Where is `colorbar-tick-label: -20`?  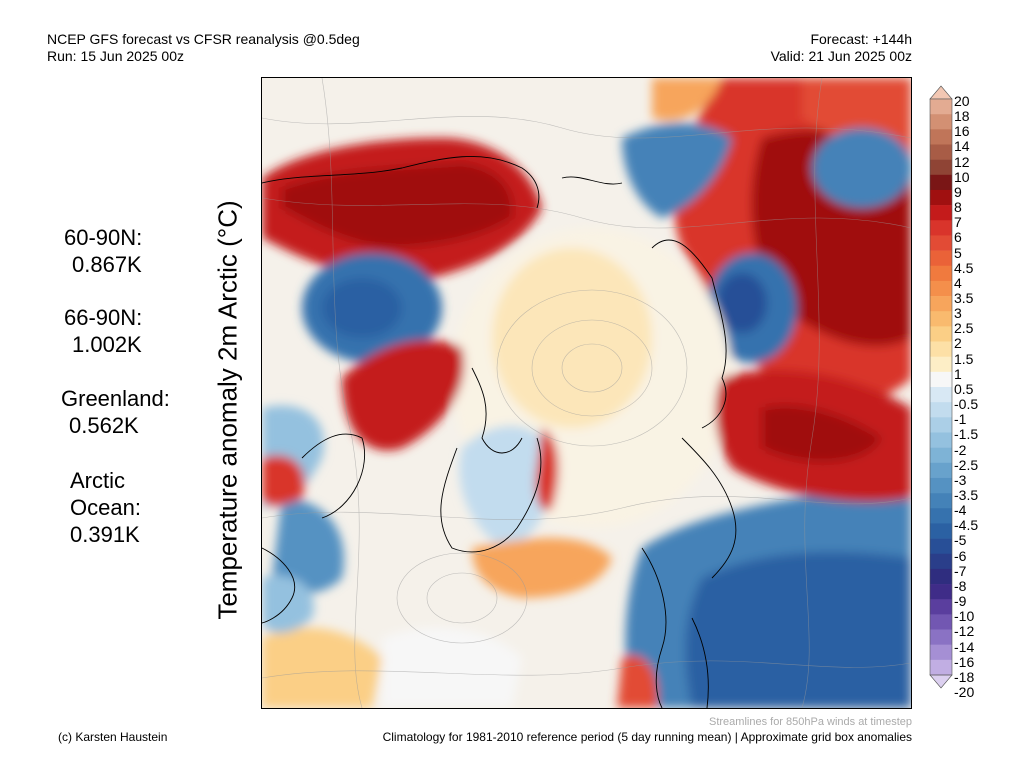
colorbar-tick-label: -20 is located at coordinates (964, 692).